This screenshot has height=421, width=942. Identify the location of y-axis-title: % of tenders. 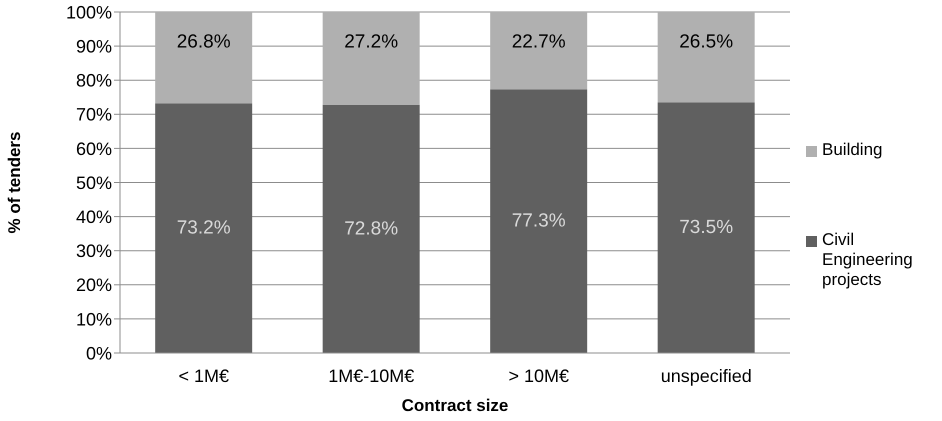
(14, 182).